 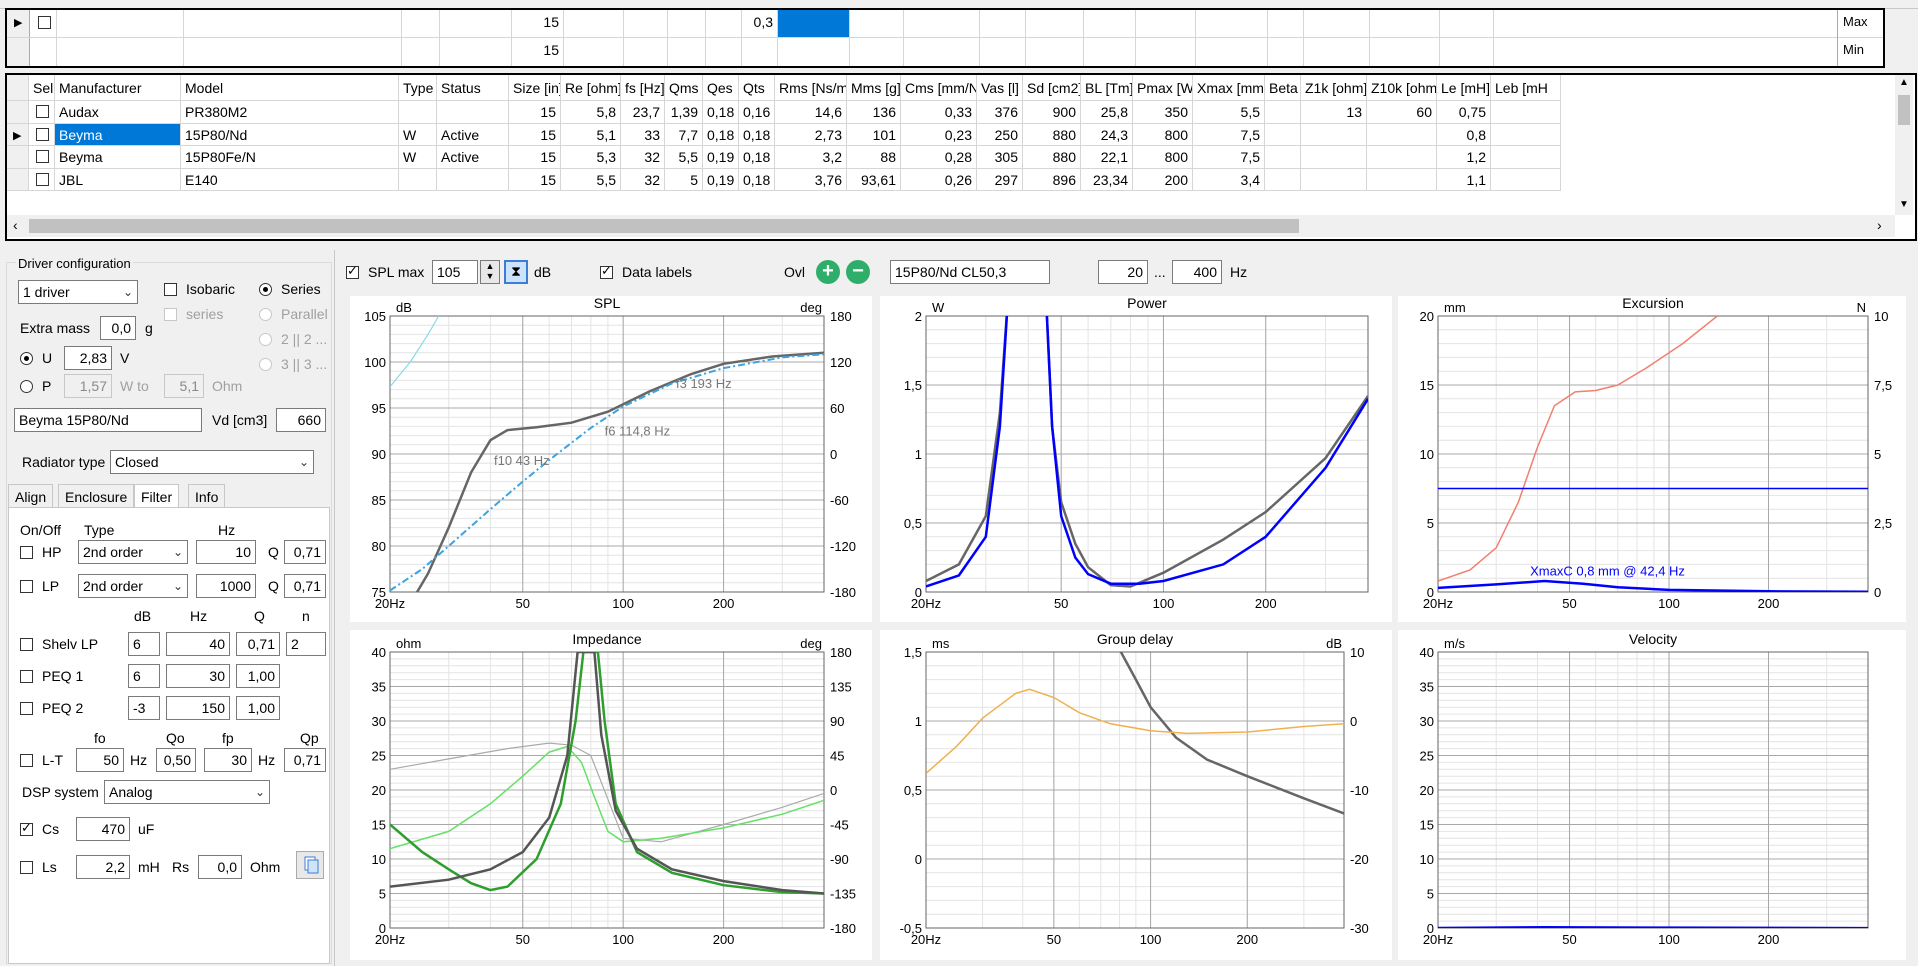 What do you see at coordinates (258, 708) in the screenshot?
I see `peq2-q-input: 1,00` at bounding box center [258, 708].